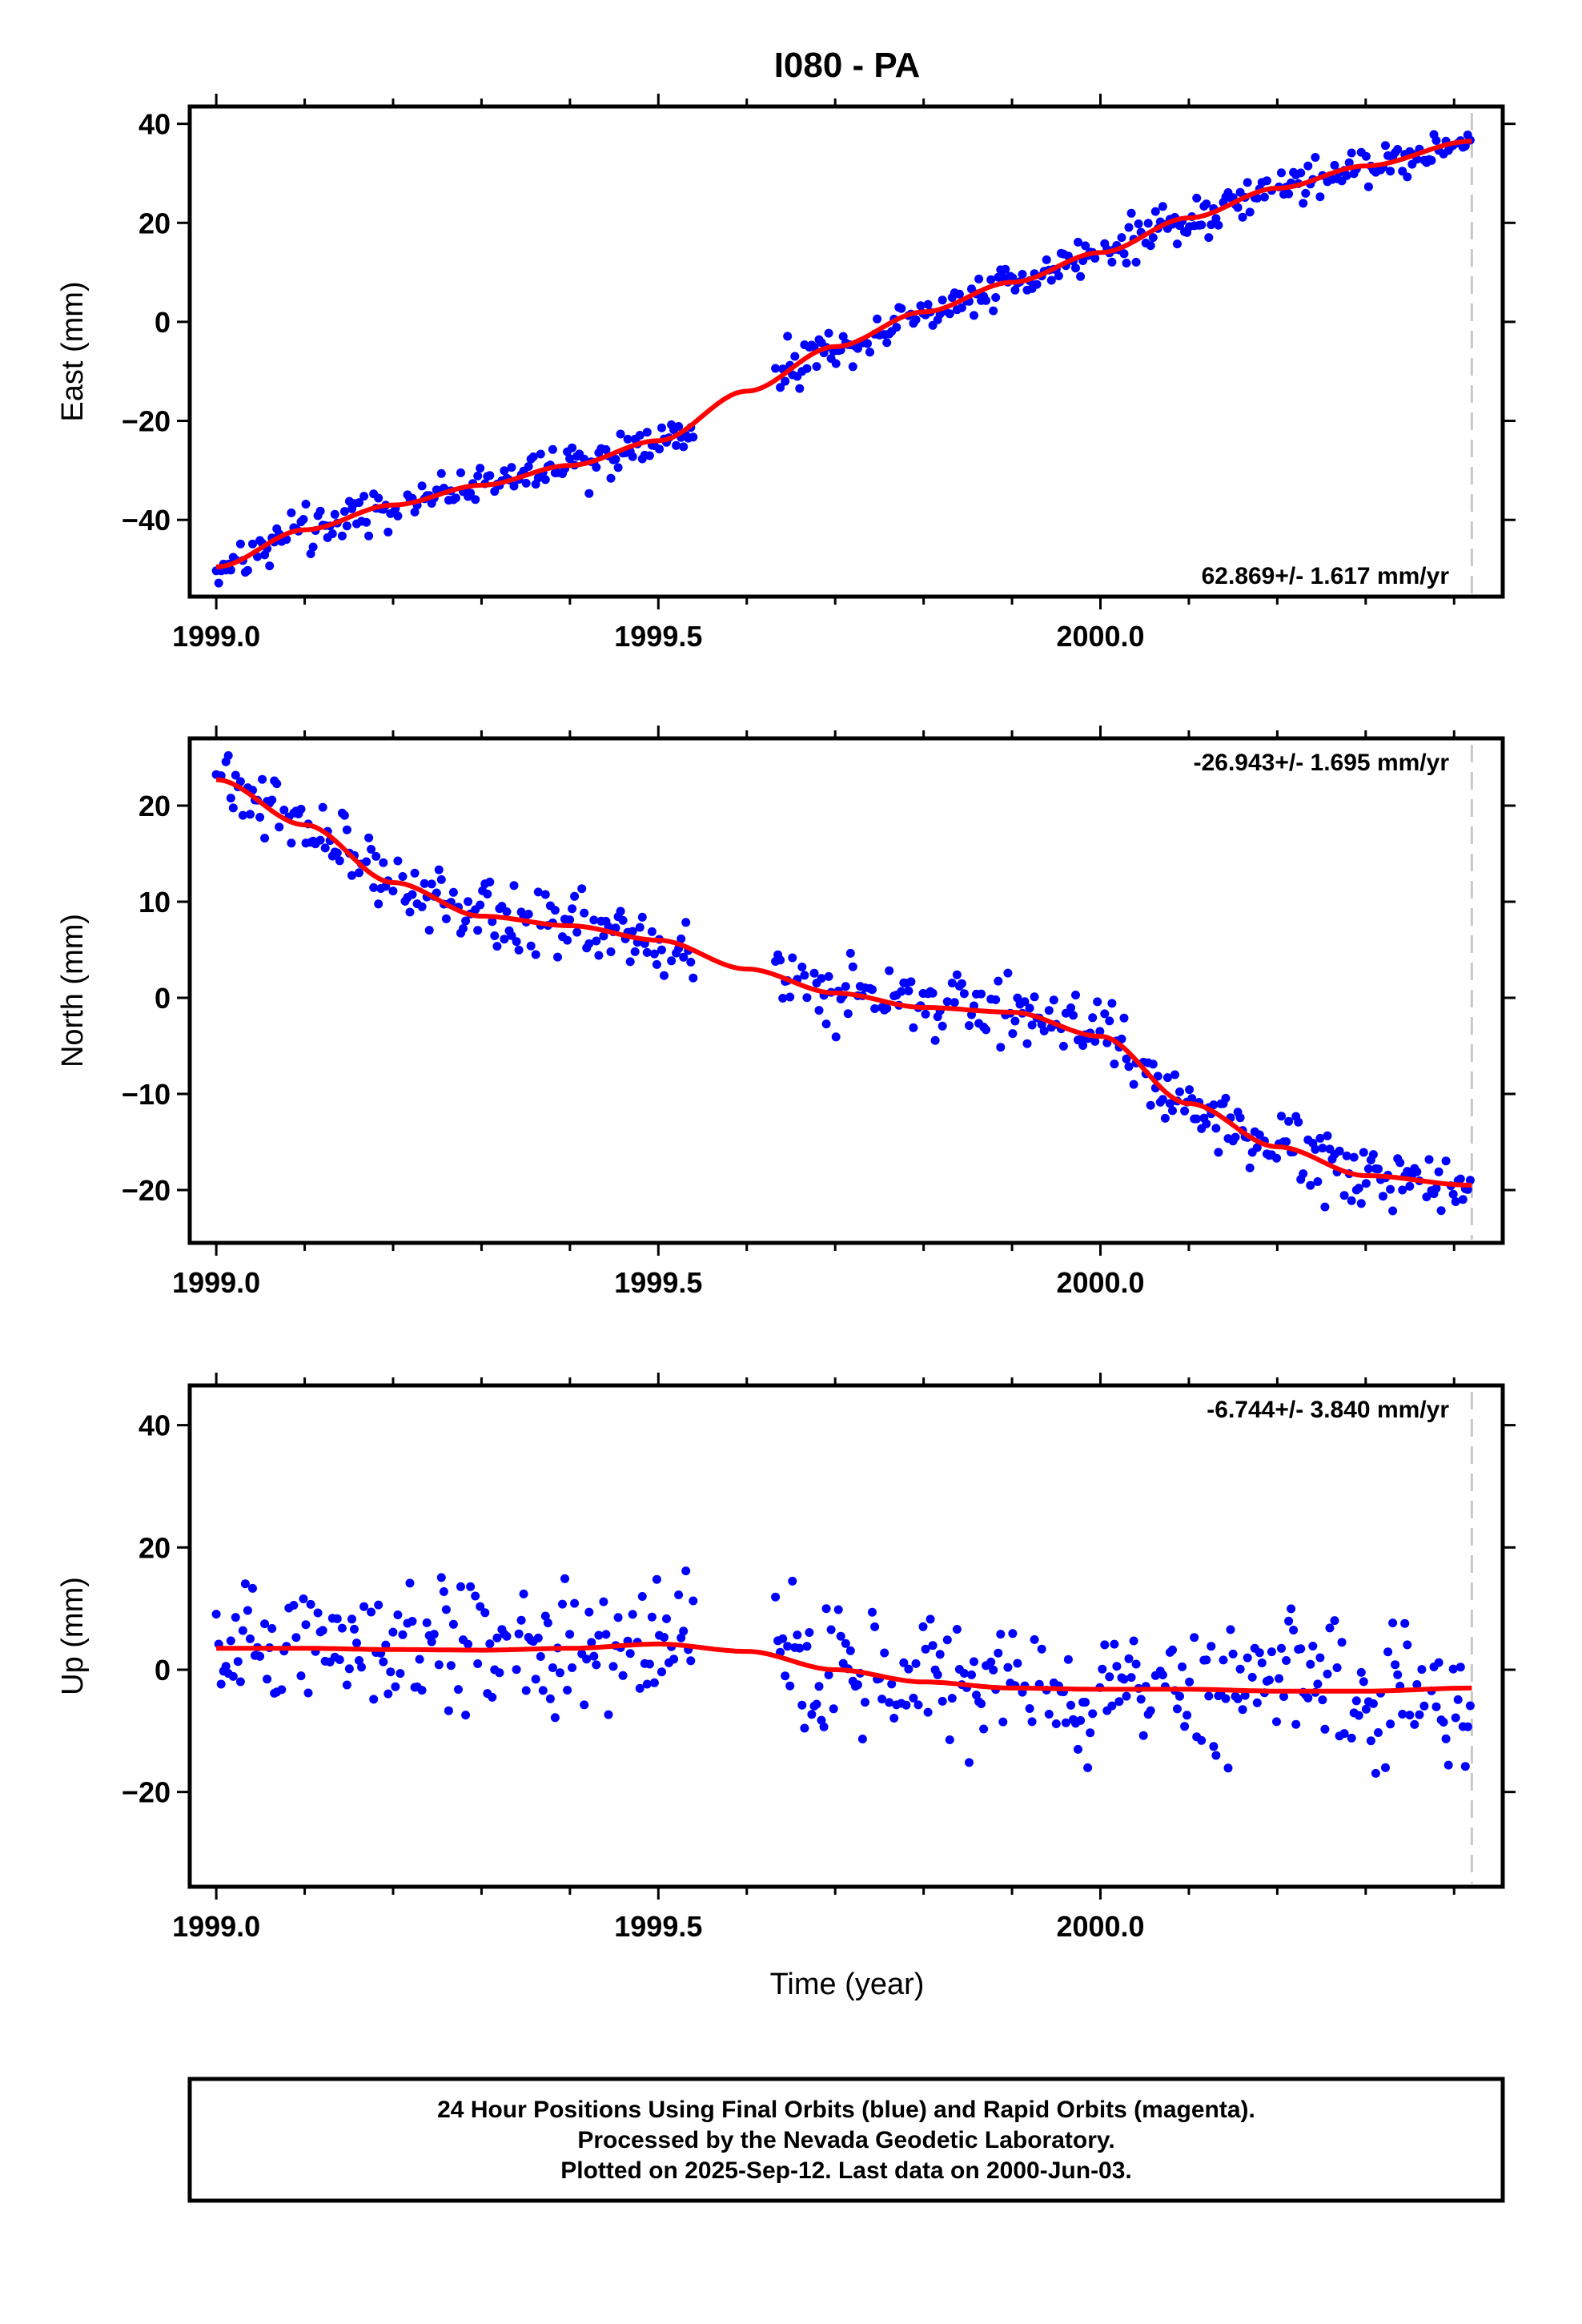 Image resolution: width=1582 pixels, height=2324 pixels. I want to click on east-y-tick-label: 0, so click(163, 322).